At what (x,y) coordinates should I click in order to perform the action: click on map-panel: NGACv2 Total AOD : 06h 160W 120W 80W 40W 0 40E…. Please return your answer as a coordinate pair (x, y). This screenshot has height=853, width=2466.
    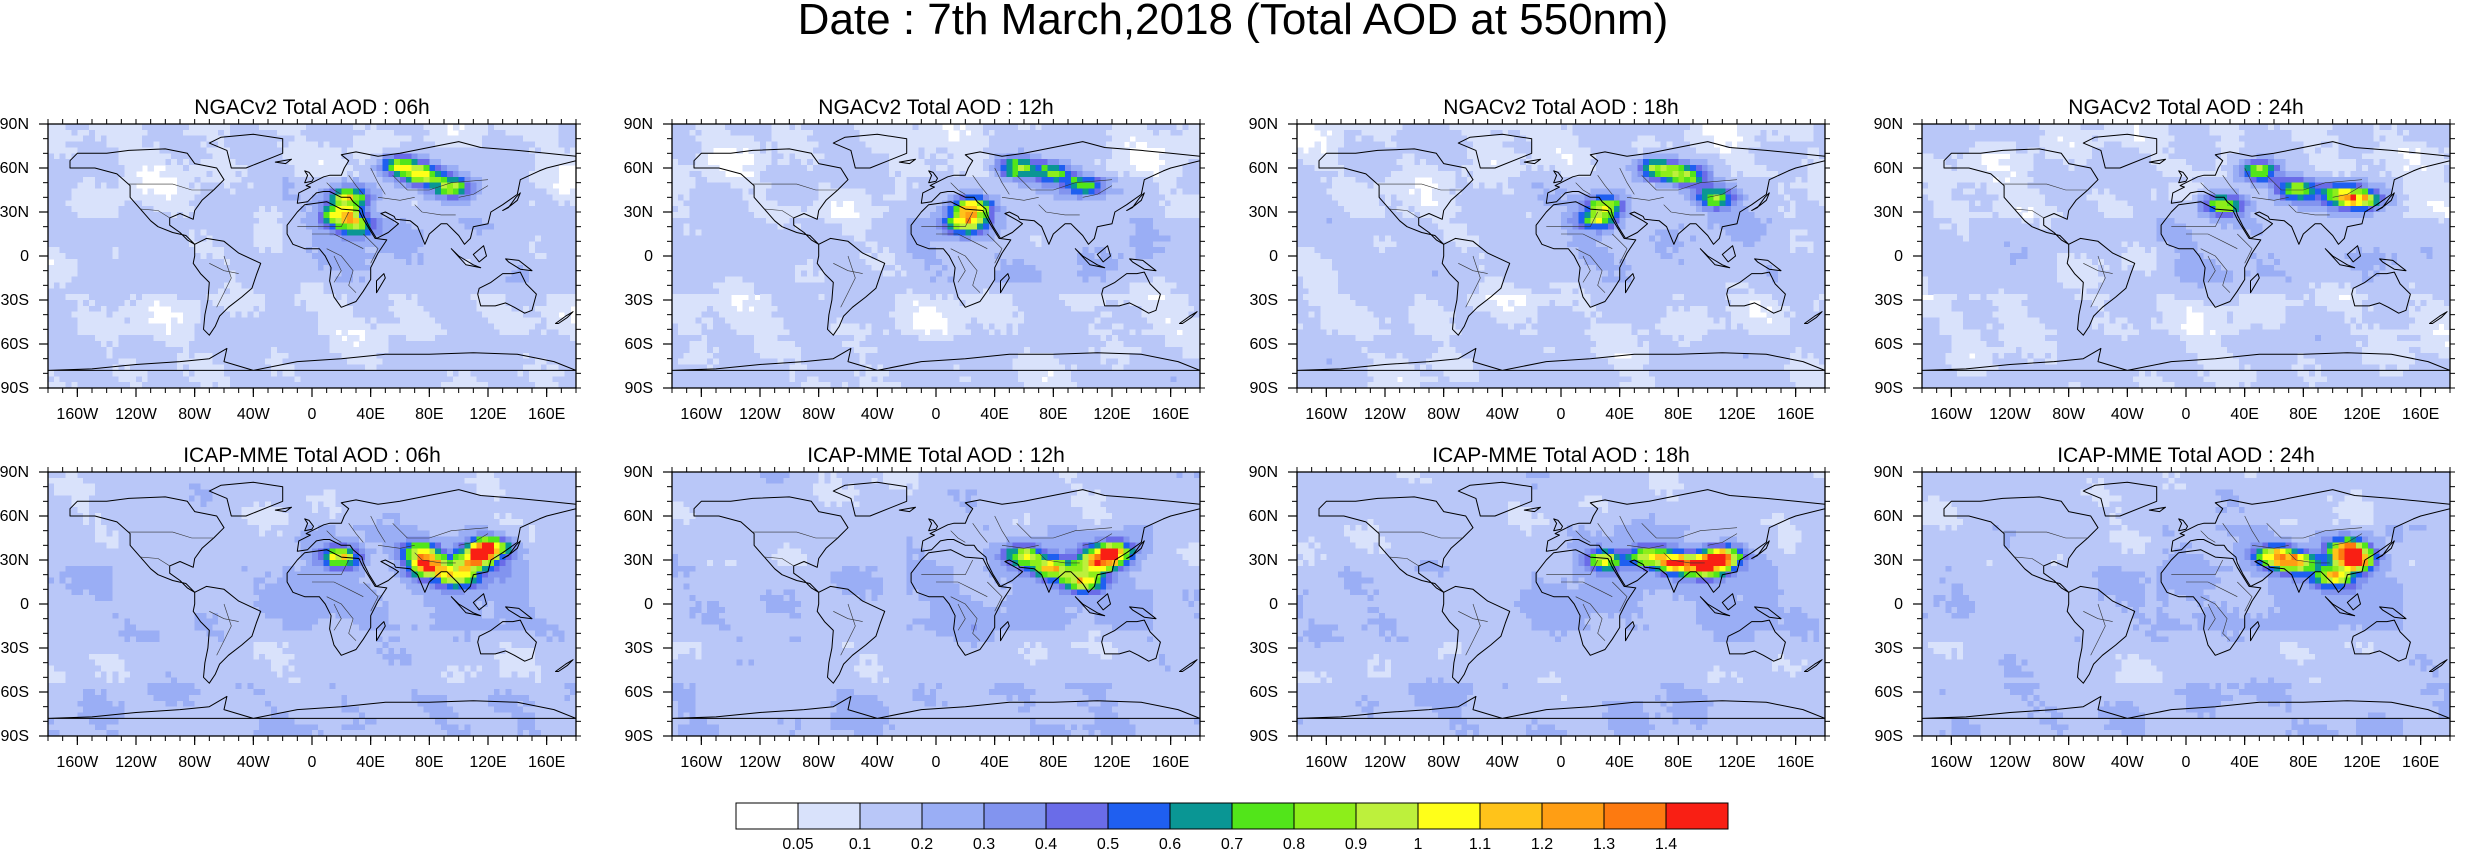
    Looking at the image, I should click on (290, 259).